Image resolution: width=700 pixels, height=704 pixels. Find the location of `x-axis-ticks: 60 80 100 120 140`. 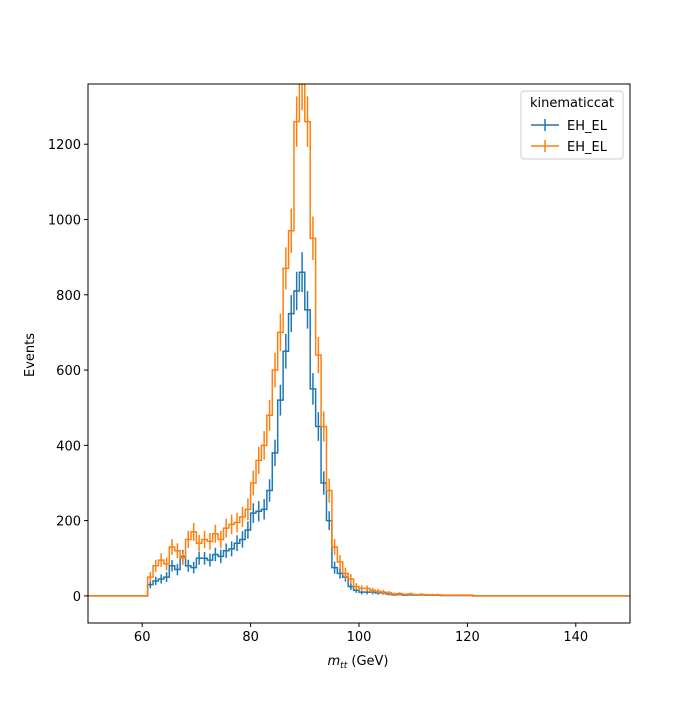

x-axis-ticks: 60 80 100 120 140 is located at coordinates (361, 634).